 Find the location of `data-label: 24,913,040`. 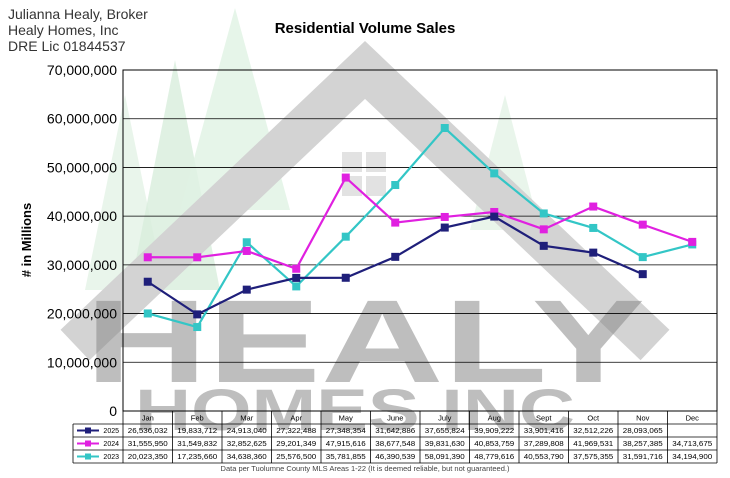

data-label: 24,913,040 is located at coordinates (247, 431).